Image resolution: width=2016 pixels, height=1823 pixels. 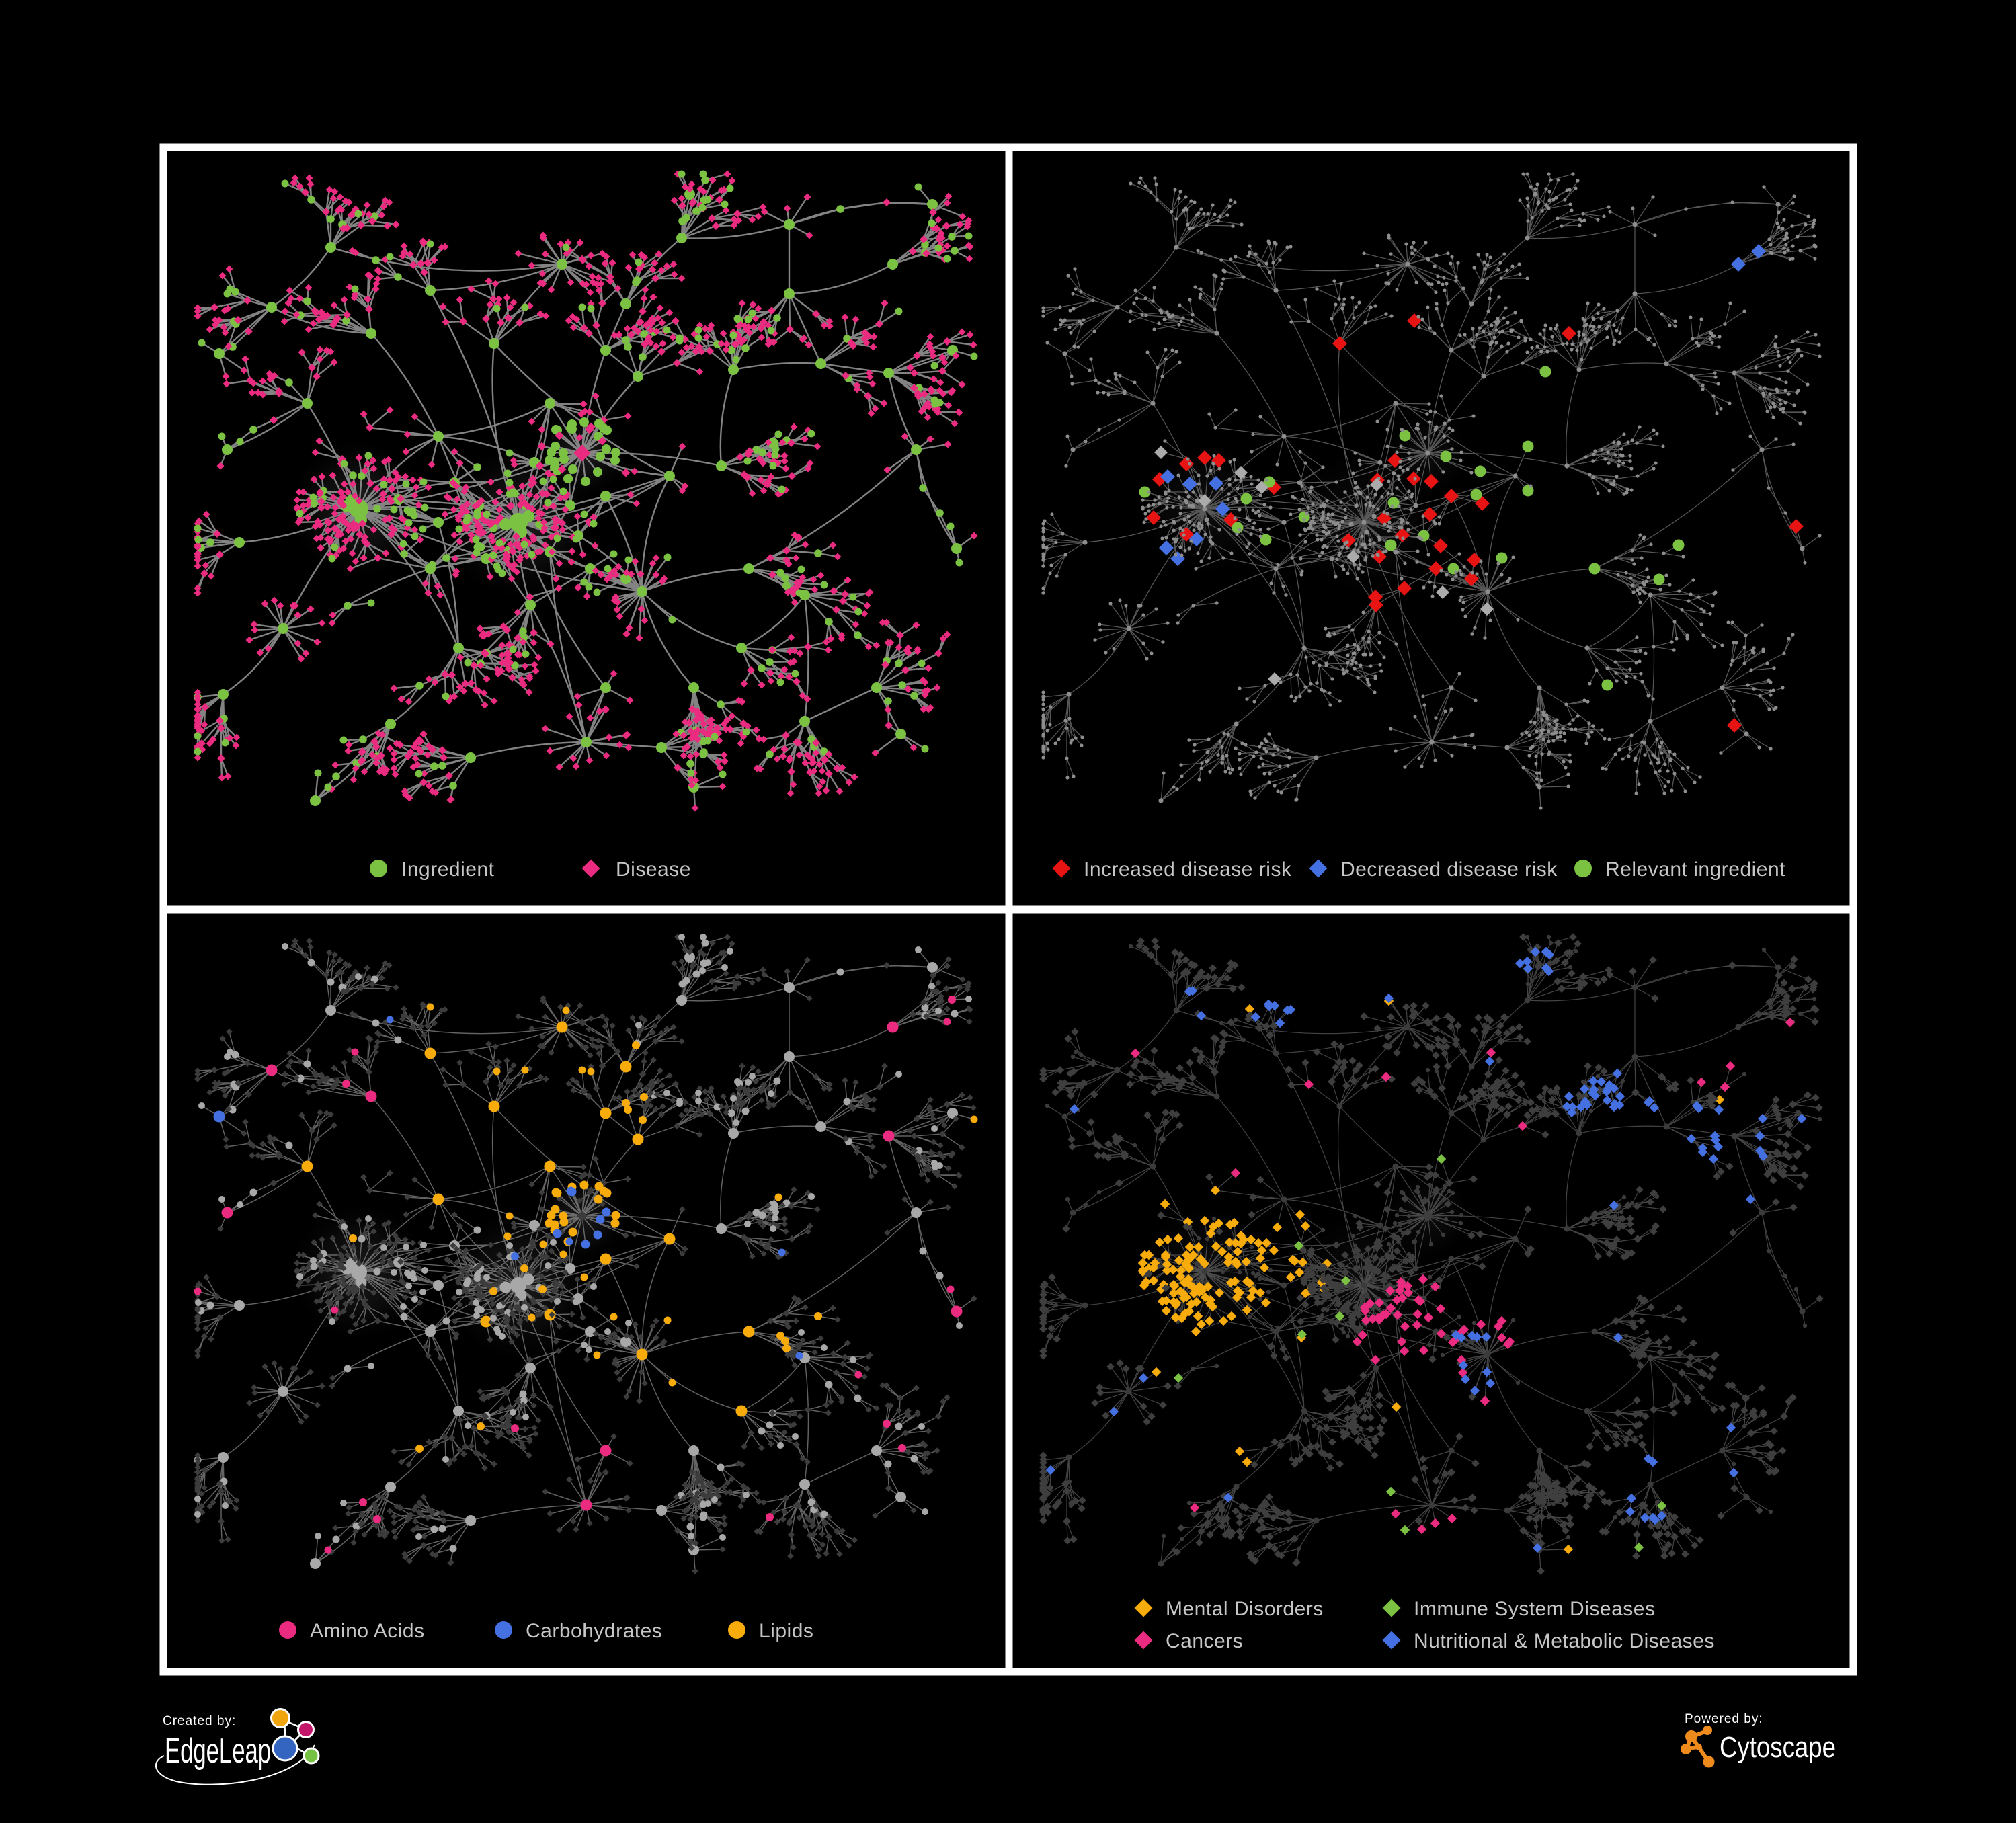 I want to click on svg-text: Mental Disorders, so click(x=1245, y=1609).